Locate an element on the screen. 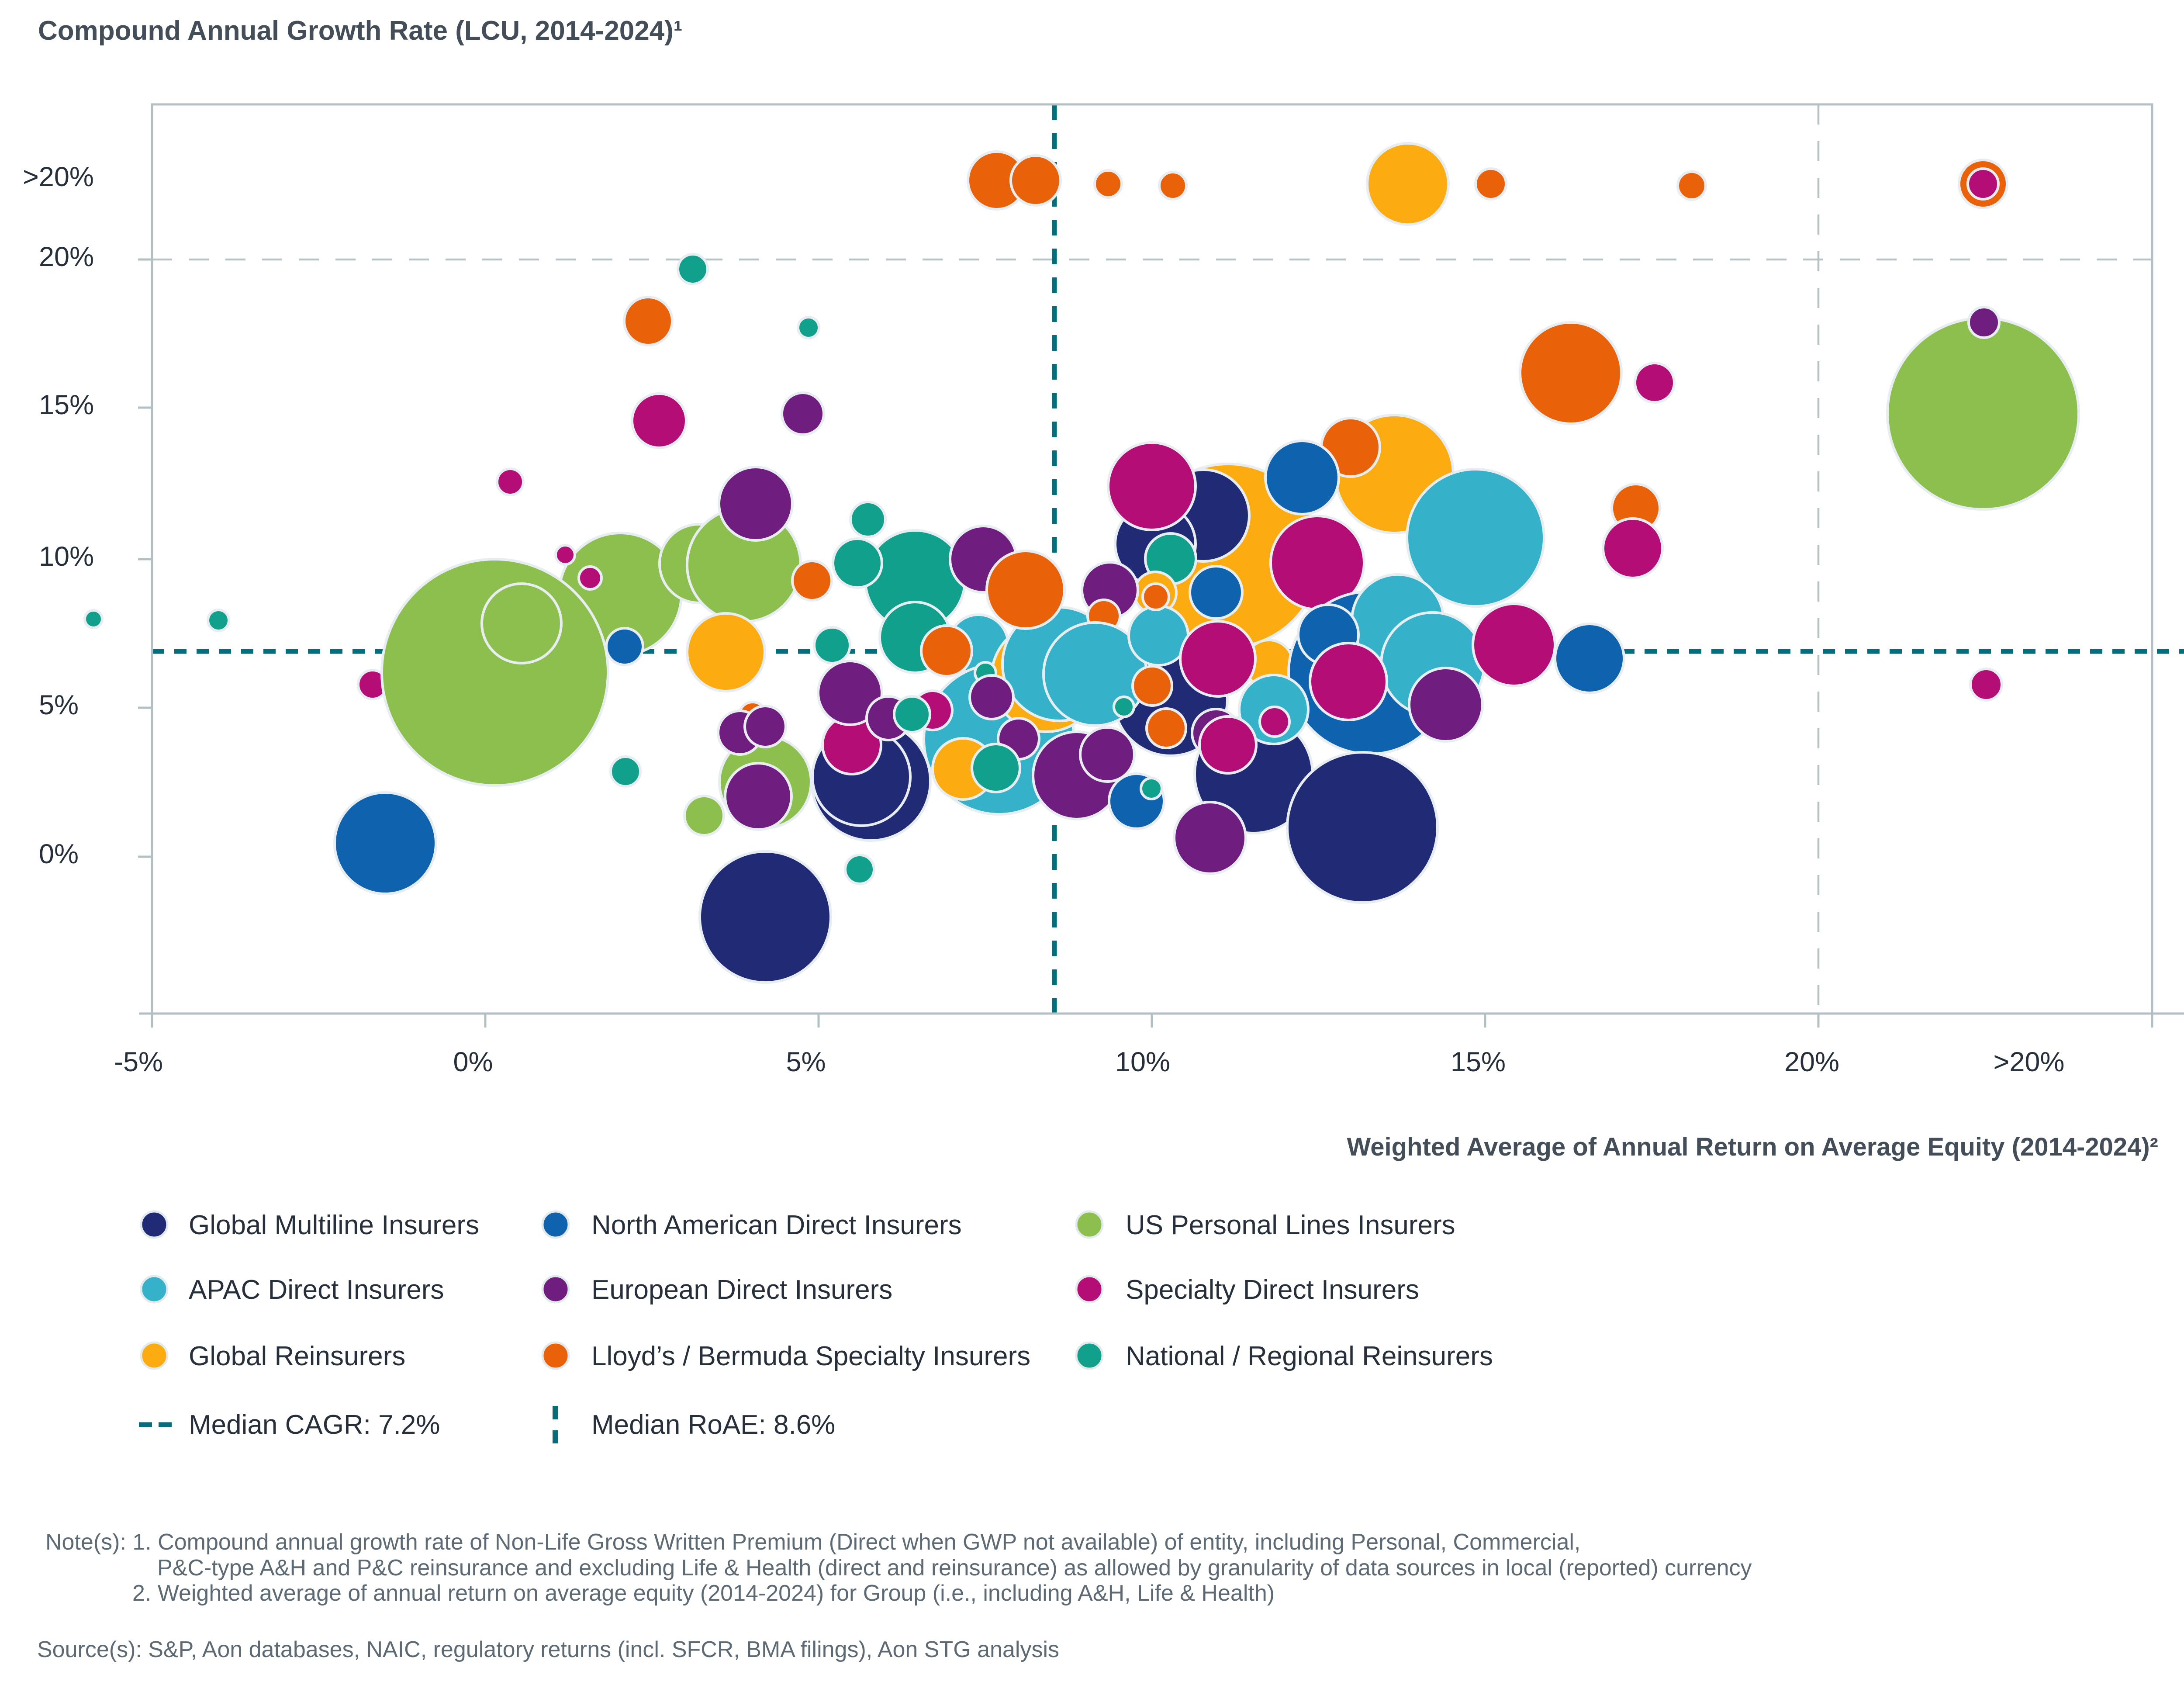 This screenshot has width=2184, height=1692. svg-text: Global Multiline Insurers is located at coordinates (334, 1225).